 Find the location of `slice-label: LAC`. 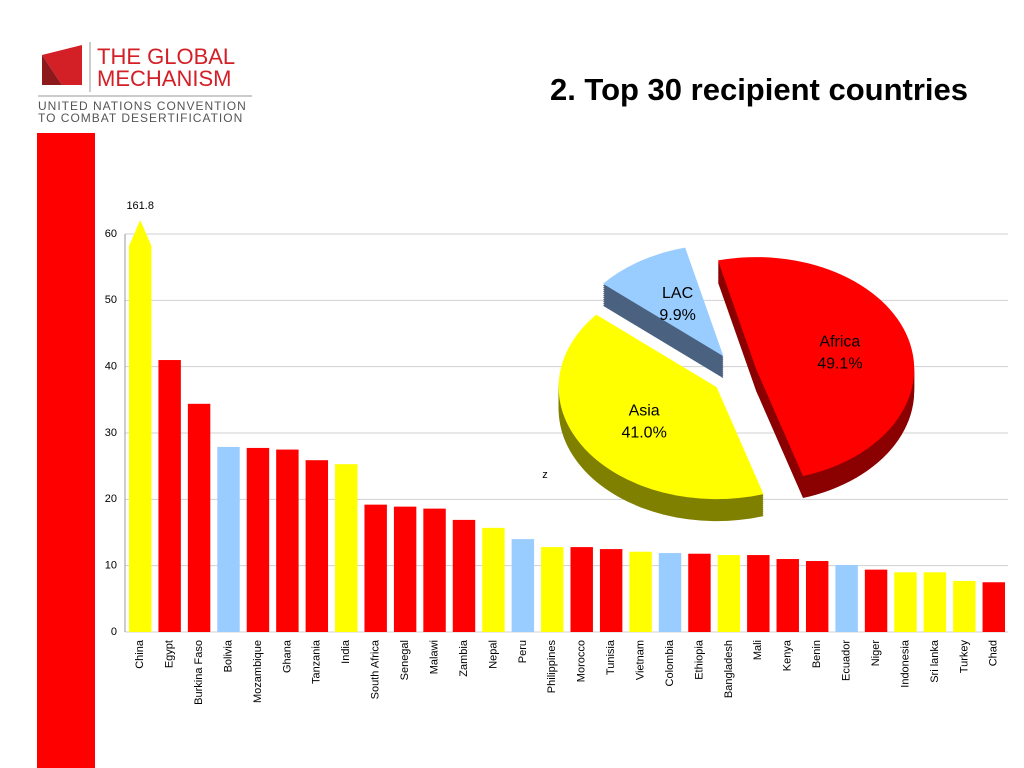

slice-label: LAC is located at coordinates (677, 293).